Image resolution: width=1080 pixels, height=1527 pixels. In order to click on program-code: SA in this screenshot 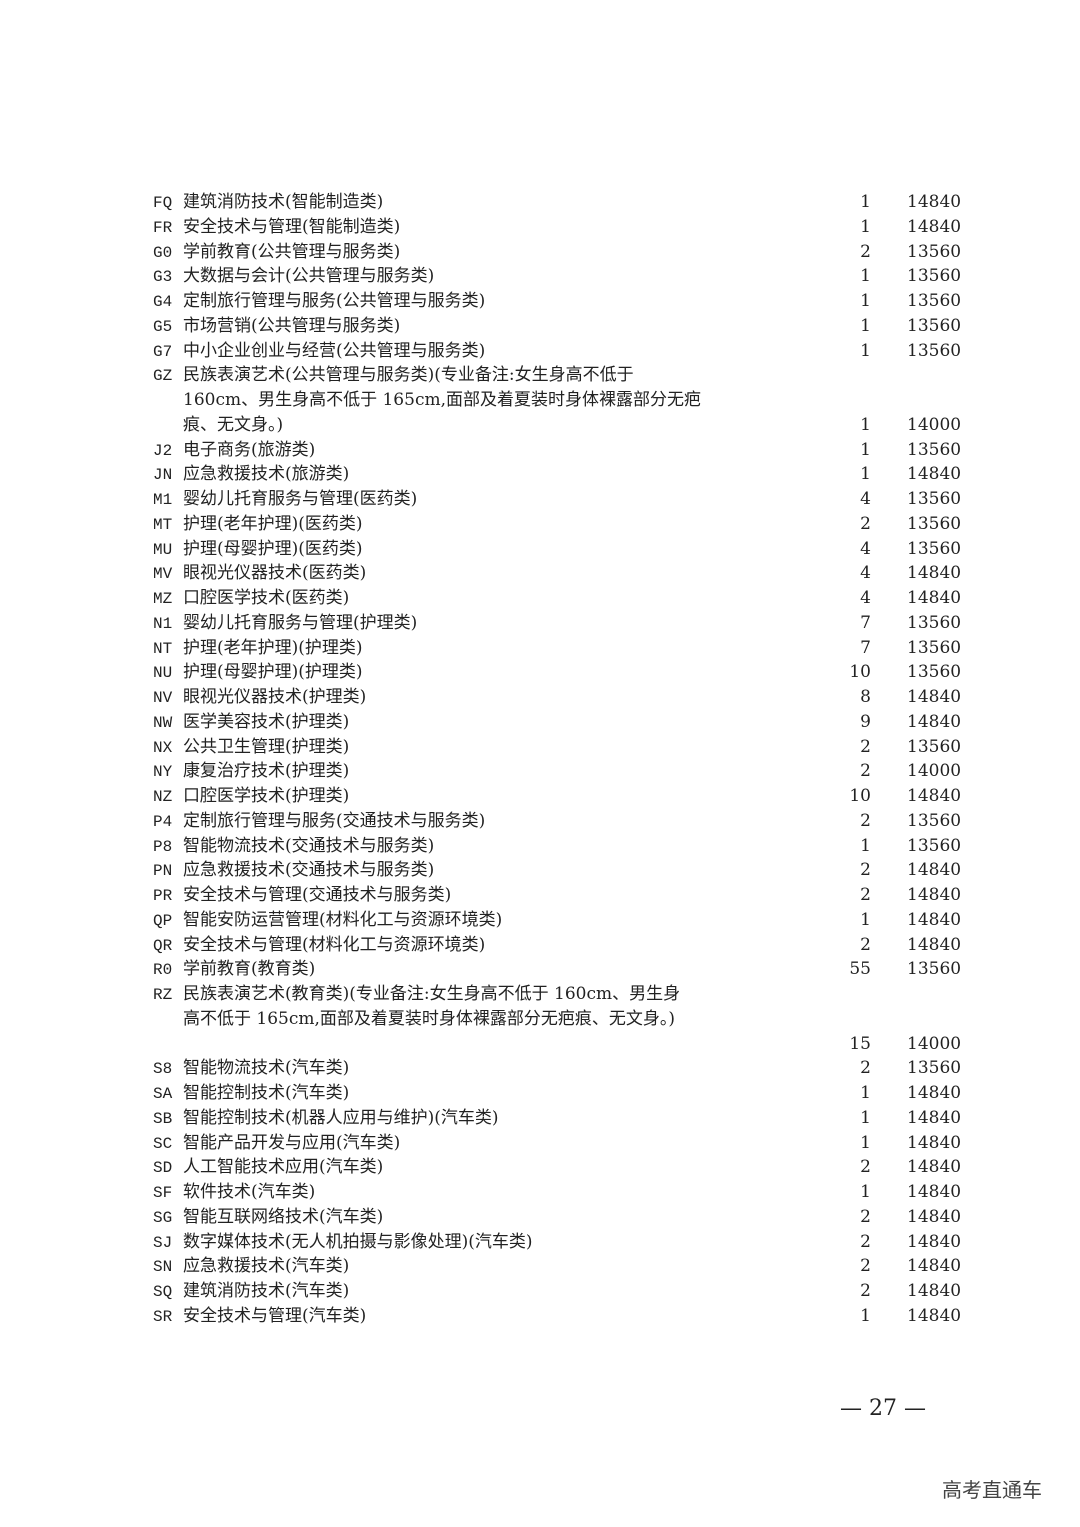, I will do `click(163, 1094)`.